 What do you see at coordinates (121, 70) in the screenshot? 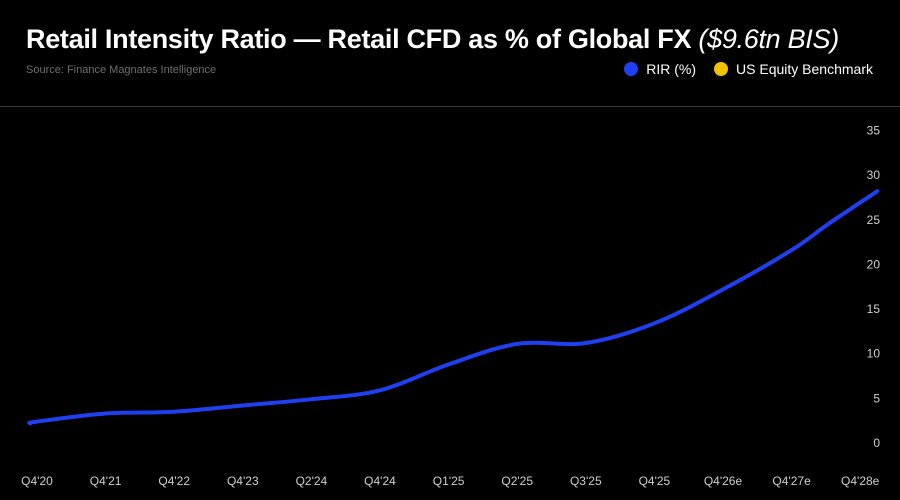
I see `chart-source: Source: Finance Magnates Intelligence` at bounding box center [121, 70].